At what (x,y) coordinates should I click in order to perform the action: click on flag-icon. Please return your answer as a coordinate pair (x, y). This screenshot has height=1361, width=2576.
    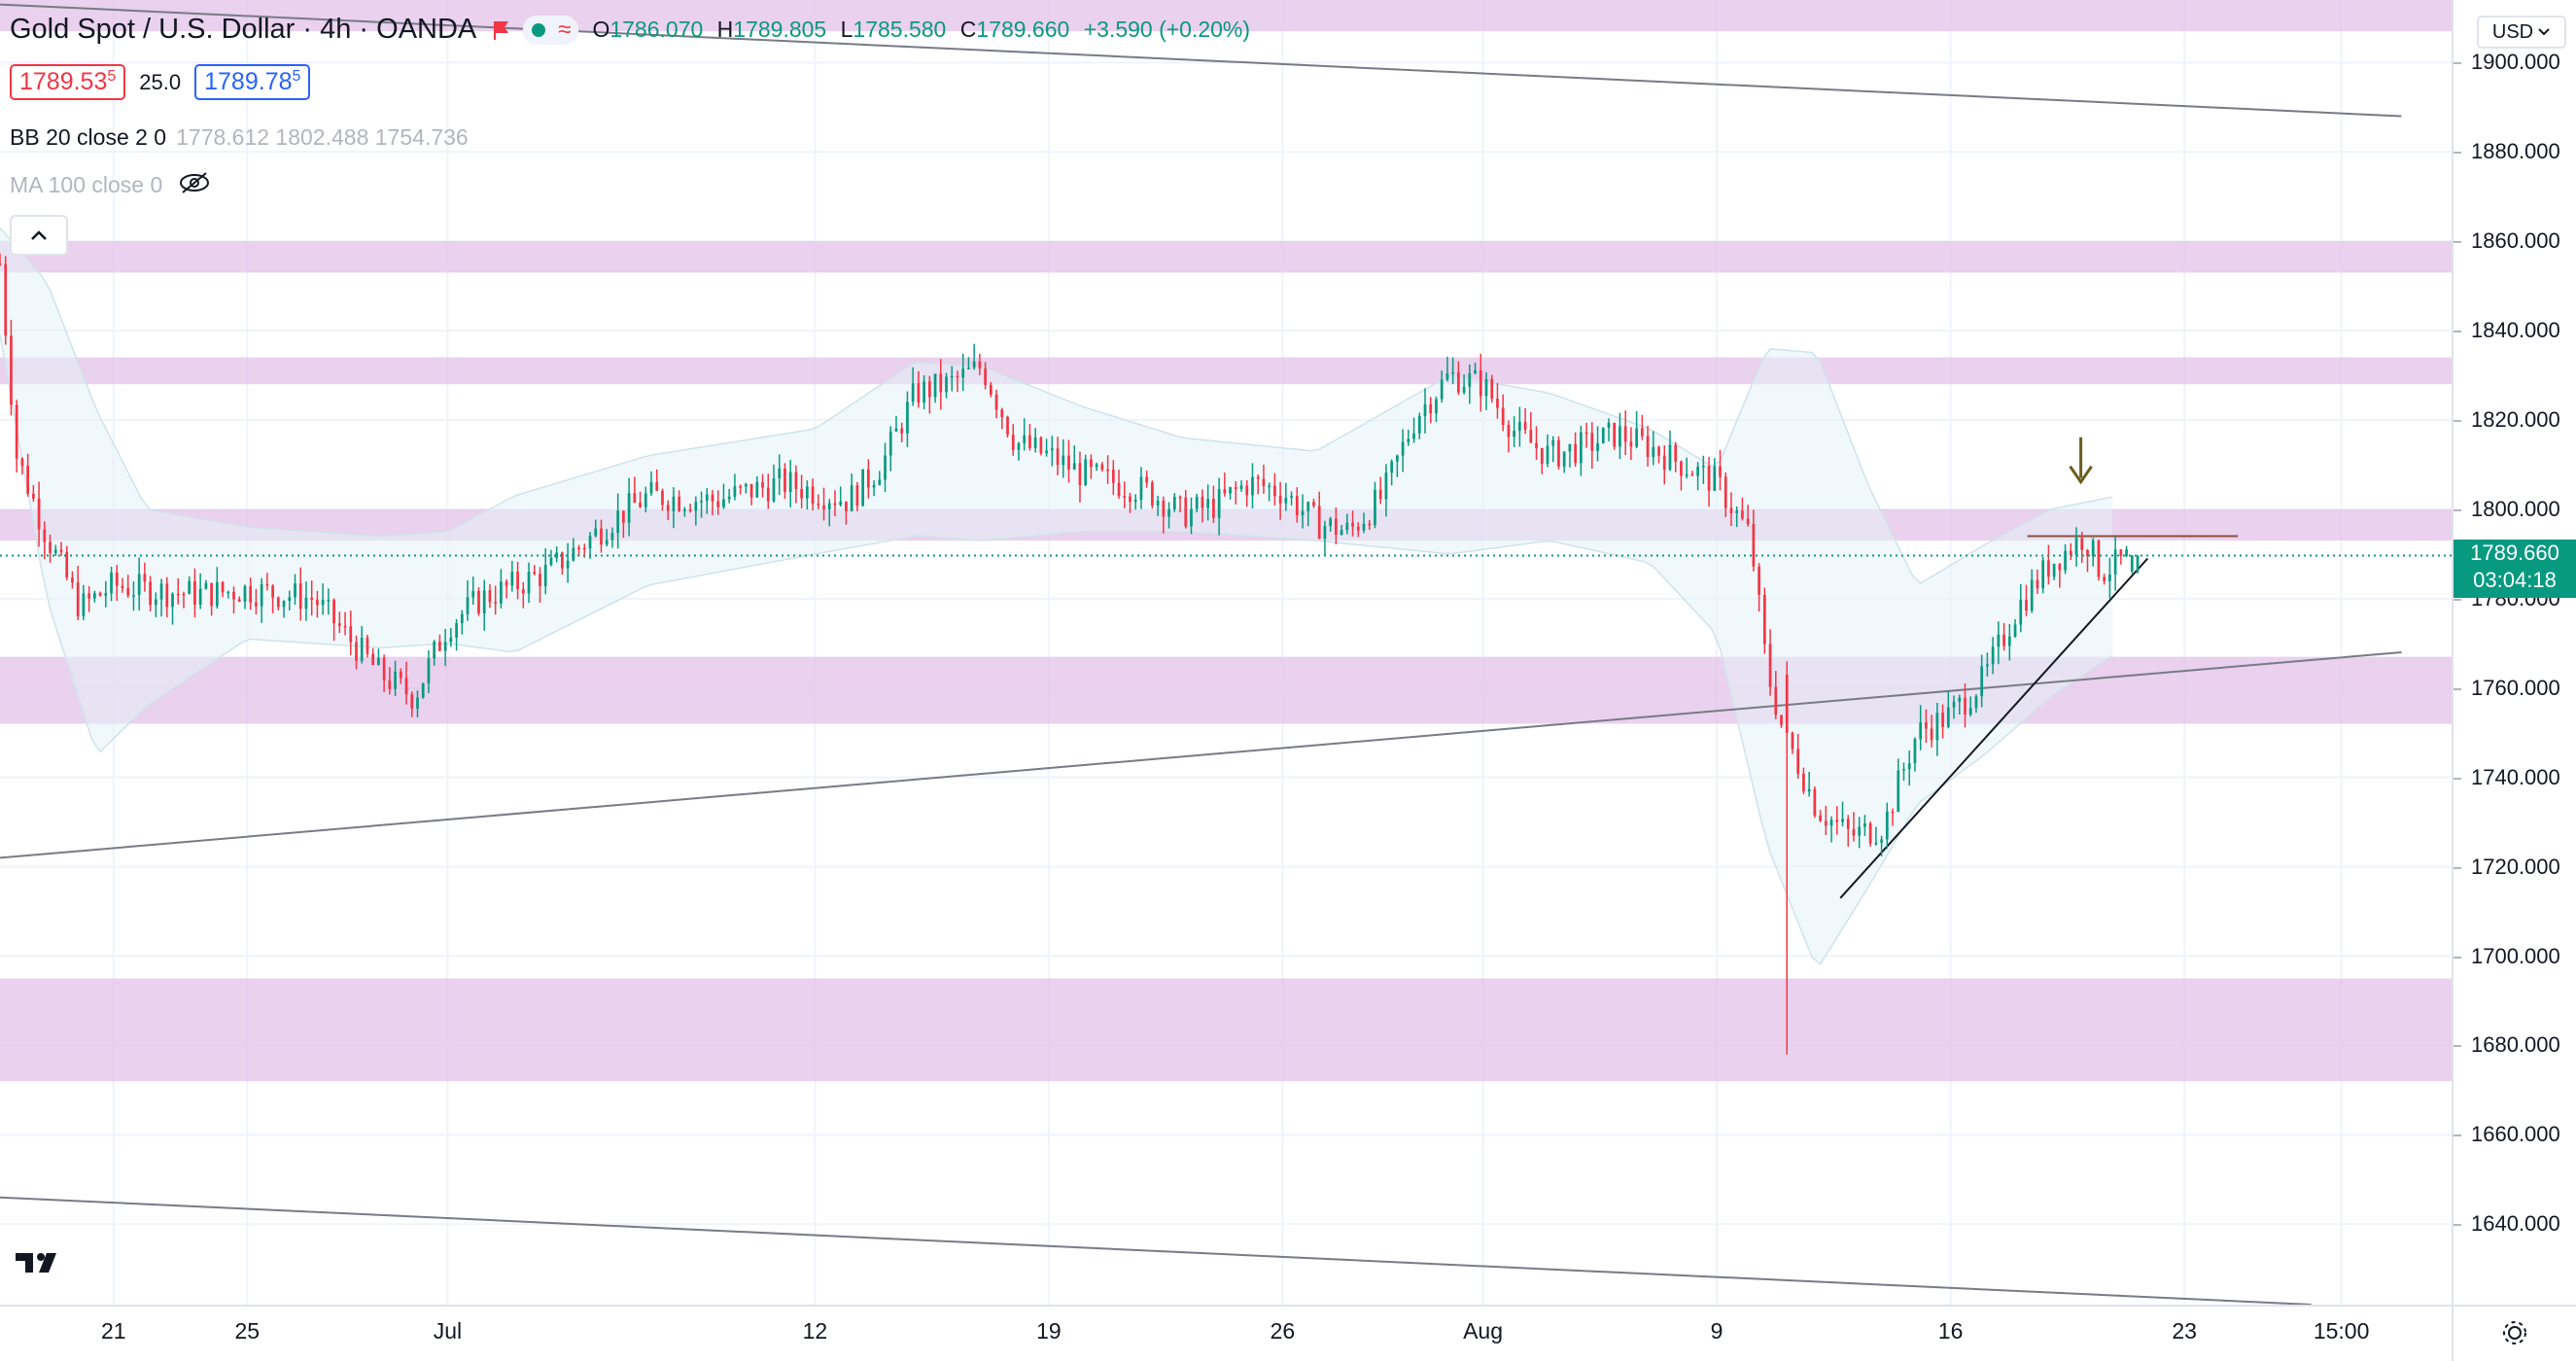
    Looking at the image, I should click on (501, 30).